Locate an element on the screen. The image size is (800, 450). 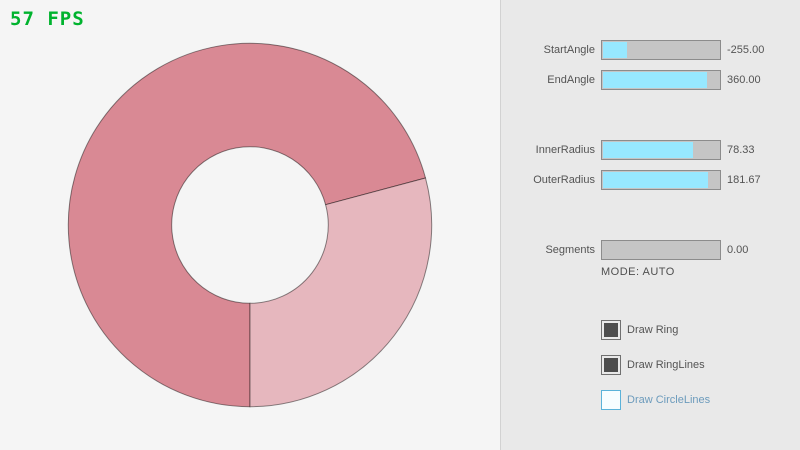
slider-row-segments: Segments 0.00 is located at coordinates (650, 250).